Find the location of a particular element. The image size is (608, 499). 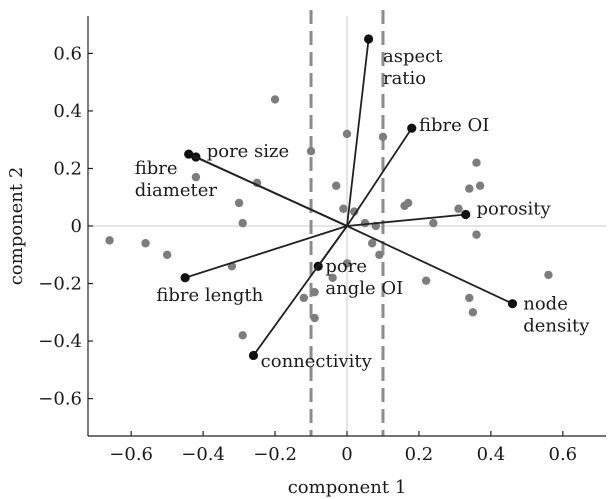

x-tick-label: 0.6 is located at coordinates (563, 454).